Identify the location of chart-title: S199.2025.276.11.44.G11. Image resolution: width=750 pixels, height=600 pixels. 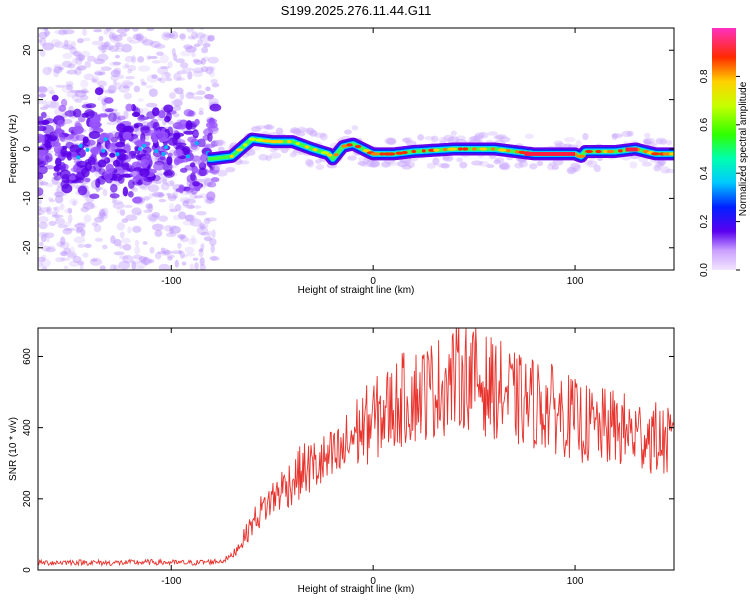
(356, 10).